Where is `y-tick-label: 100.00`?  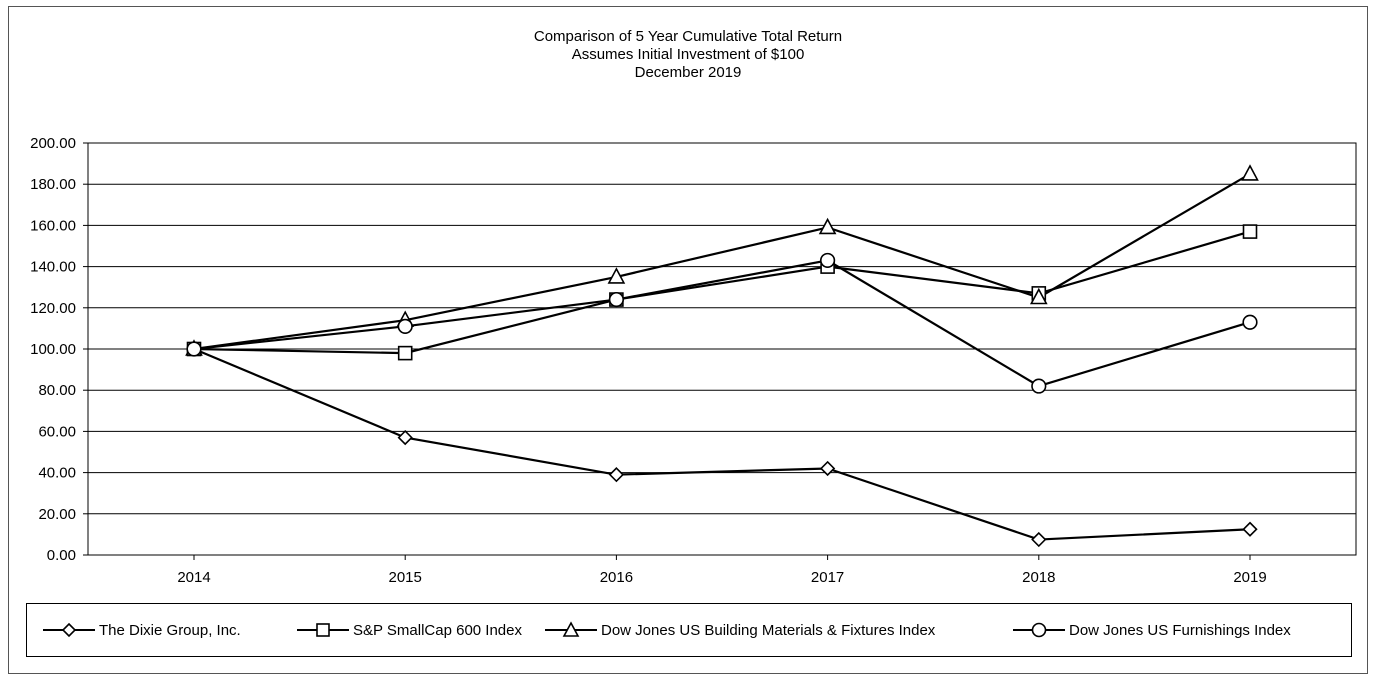
y-tick-label: 100.00 is located at coordinates (53, 349).